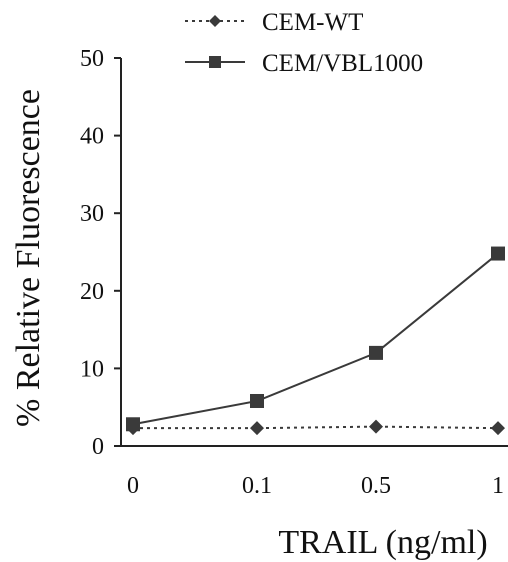  Describe the element at coordinates (376, 486) in the screenshot. I see `x-tick-label-0.5: 0.5` at that location.